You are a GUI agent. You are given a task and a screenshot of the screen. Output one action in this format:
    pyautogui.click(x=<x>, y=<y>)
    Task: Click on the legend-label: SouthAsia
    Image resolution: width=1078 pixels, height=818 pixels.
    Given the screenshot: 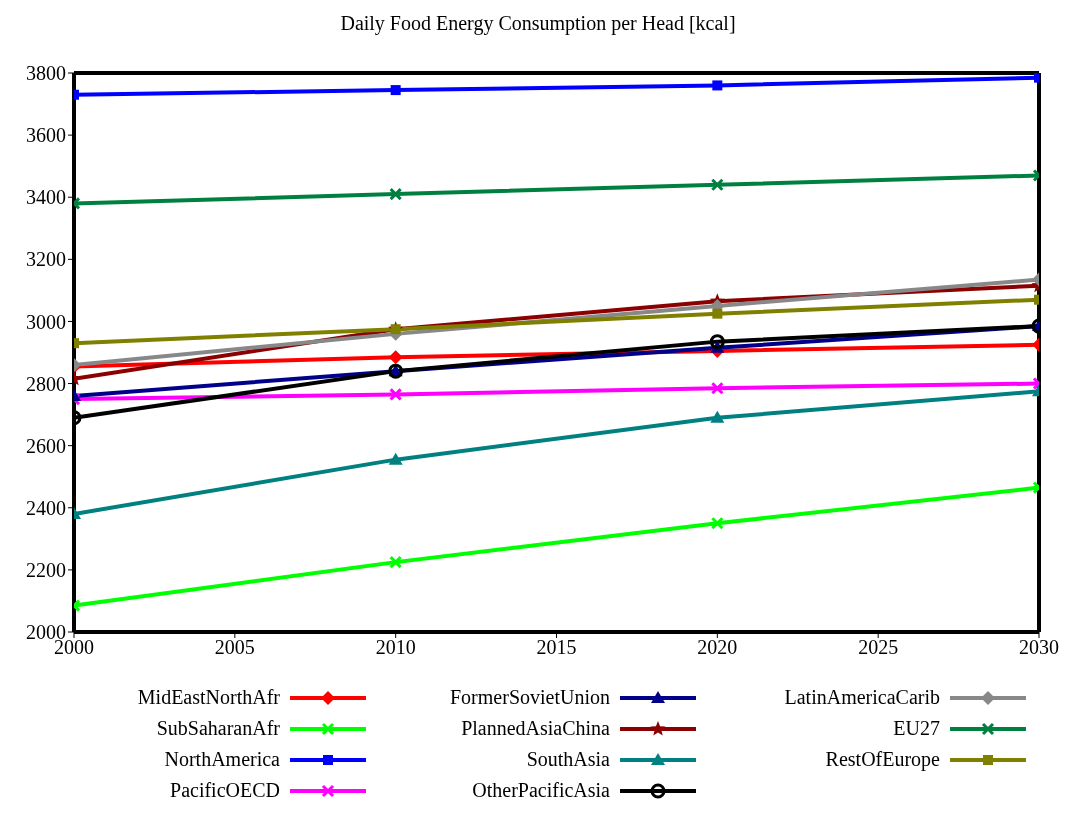 What is the action you would take?
    pyautogui.click(x=568, y=759)
    